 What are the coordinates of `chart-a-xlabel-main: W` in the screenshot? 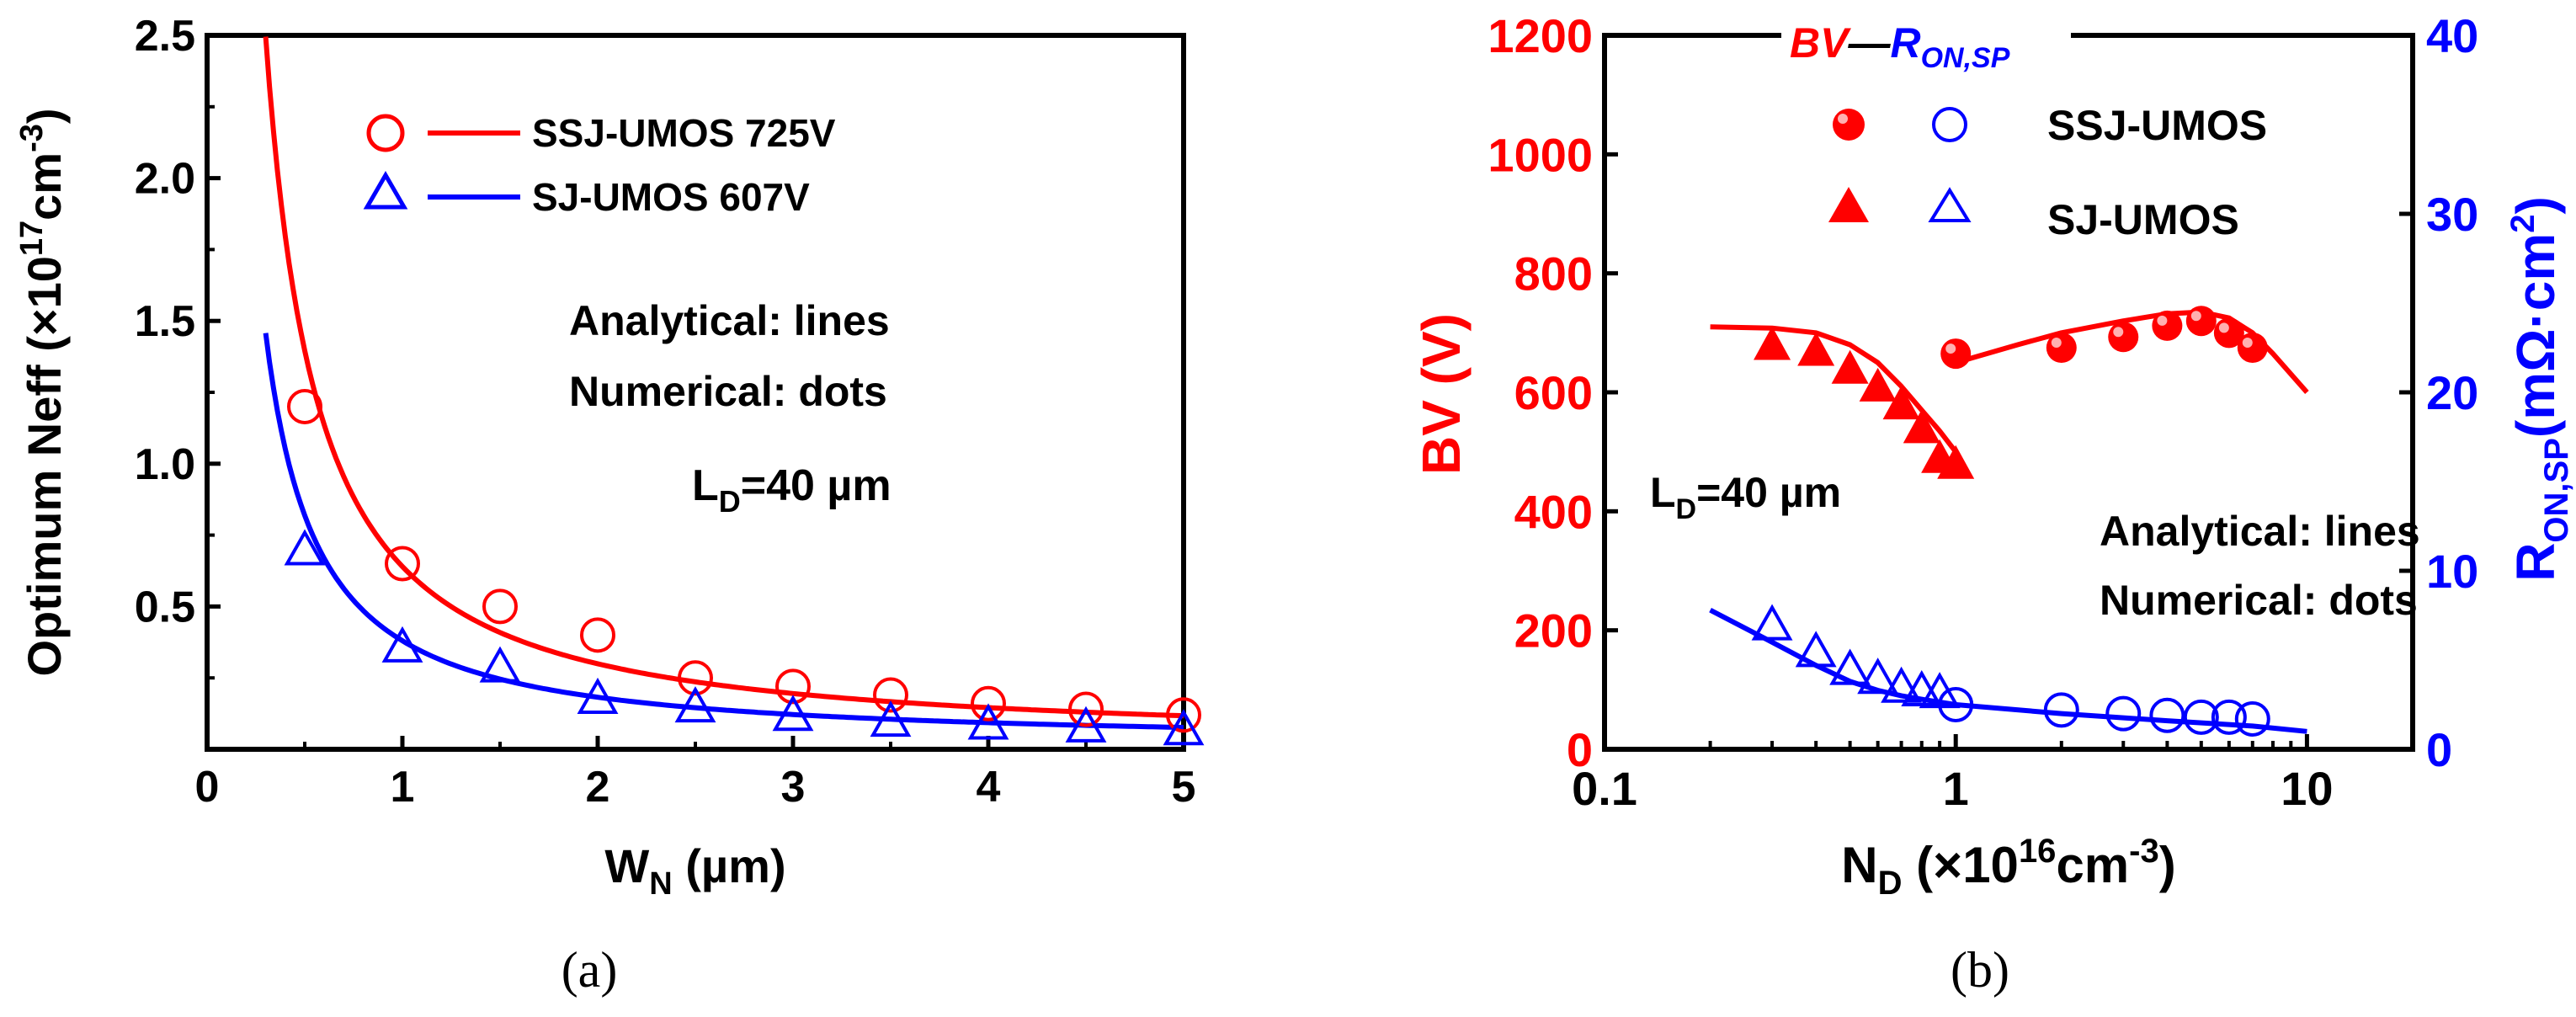 It's located at (627, 865).